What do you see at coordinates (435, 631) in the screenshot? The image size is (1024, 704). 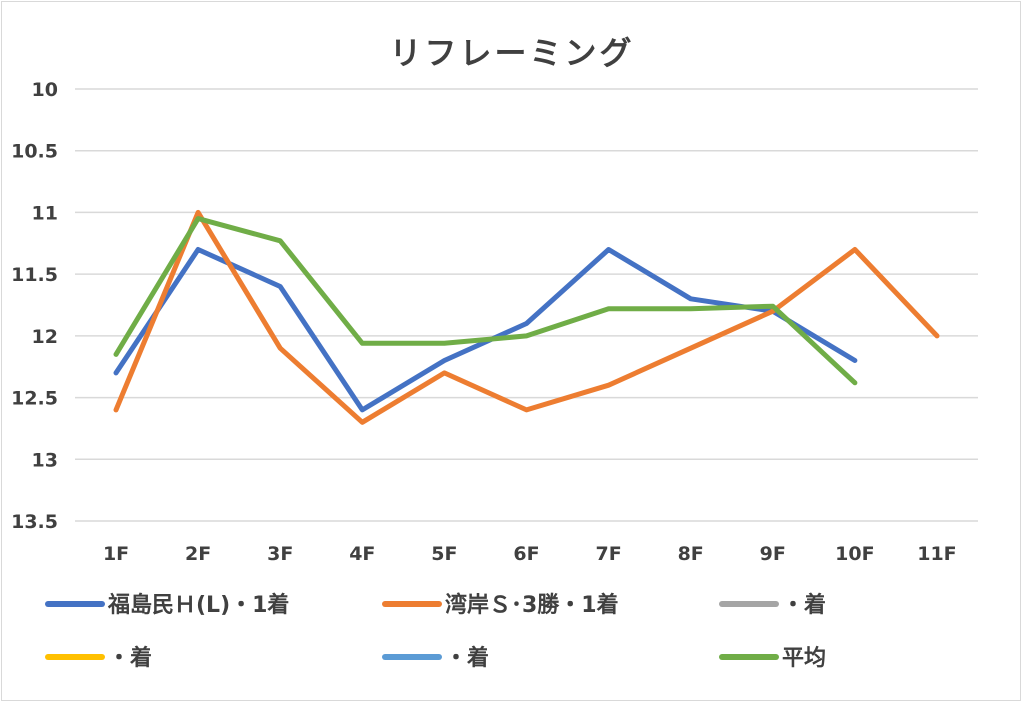 I see `legend: 福島民Ｈ(L)・1着 湾岸Ｓ･3勝・1着 ・着・着 ・着 平均` at bounding box center [435, 631].